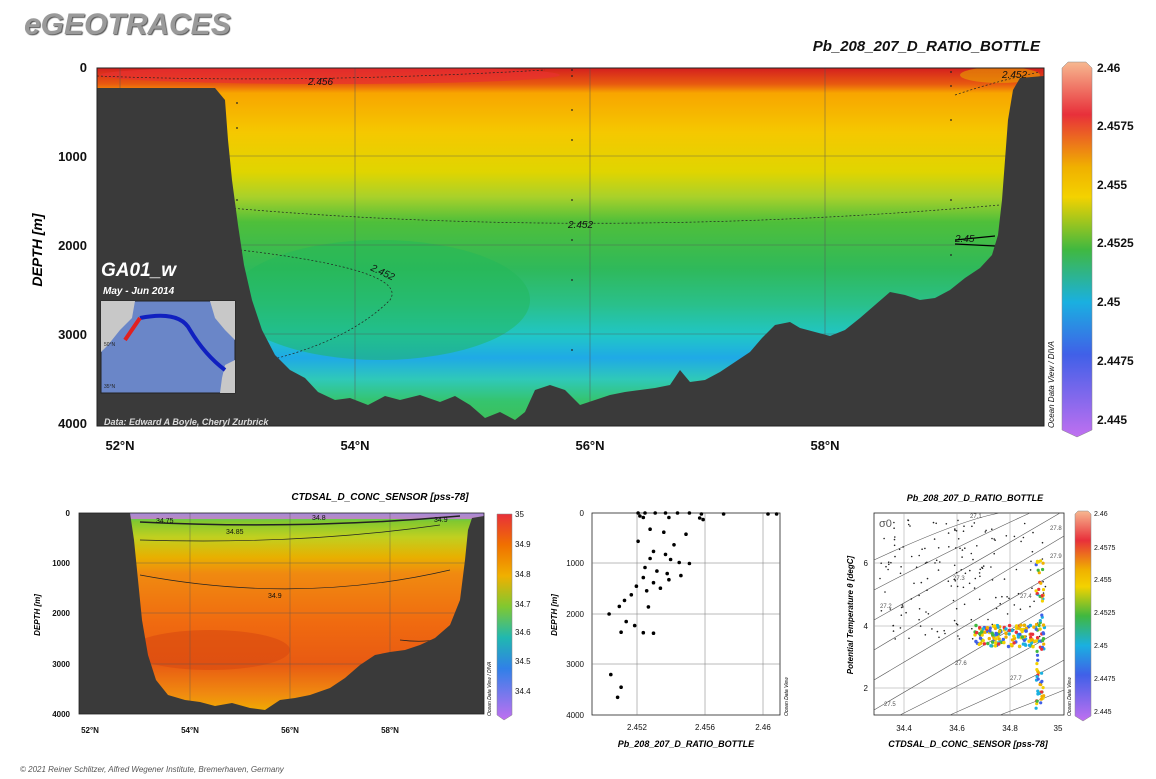  What do you see at coordinates (523, 604) in the screenshot?
I see `sal-cbar-tick: 34.7` at bounding box center [523, 604].